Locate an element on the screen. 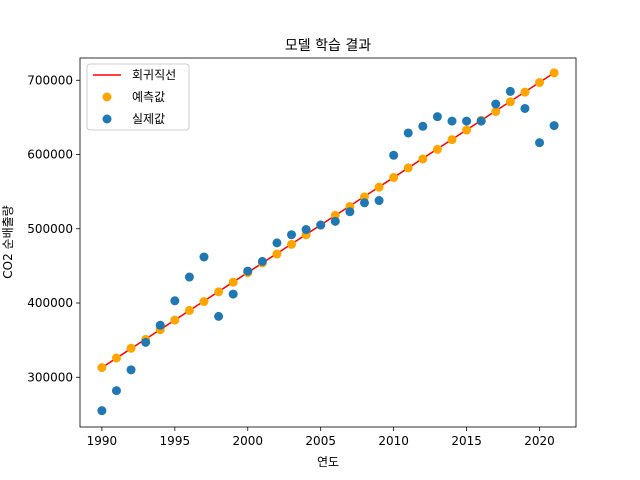  x-tick-label: 2005 is located at coordinates (320, 441).